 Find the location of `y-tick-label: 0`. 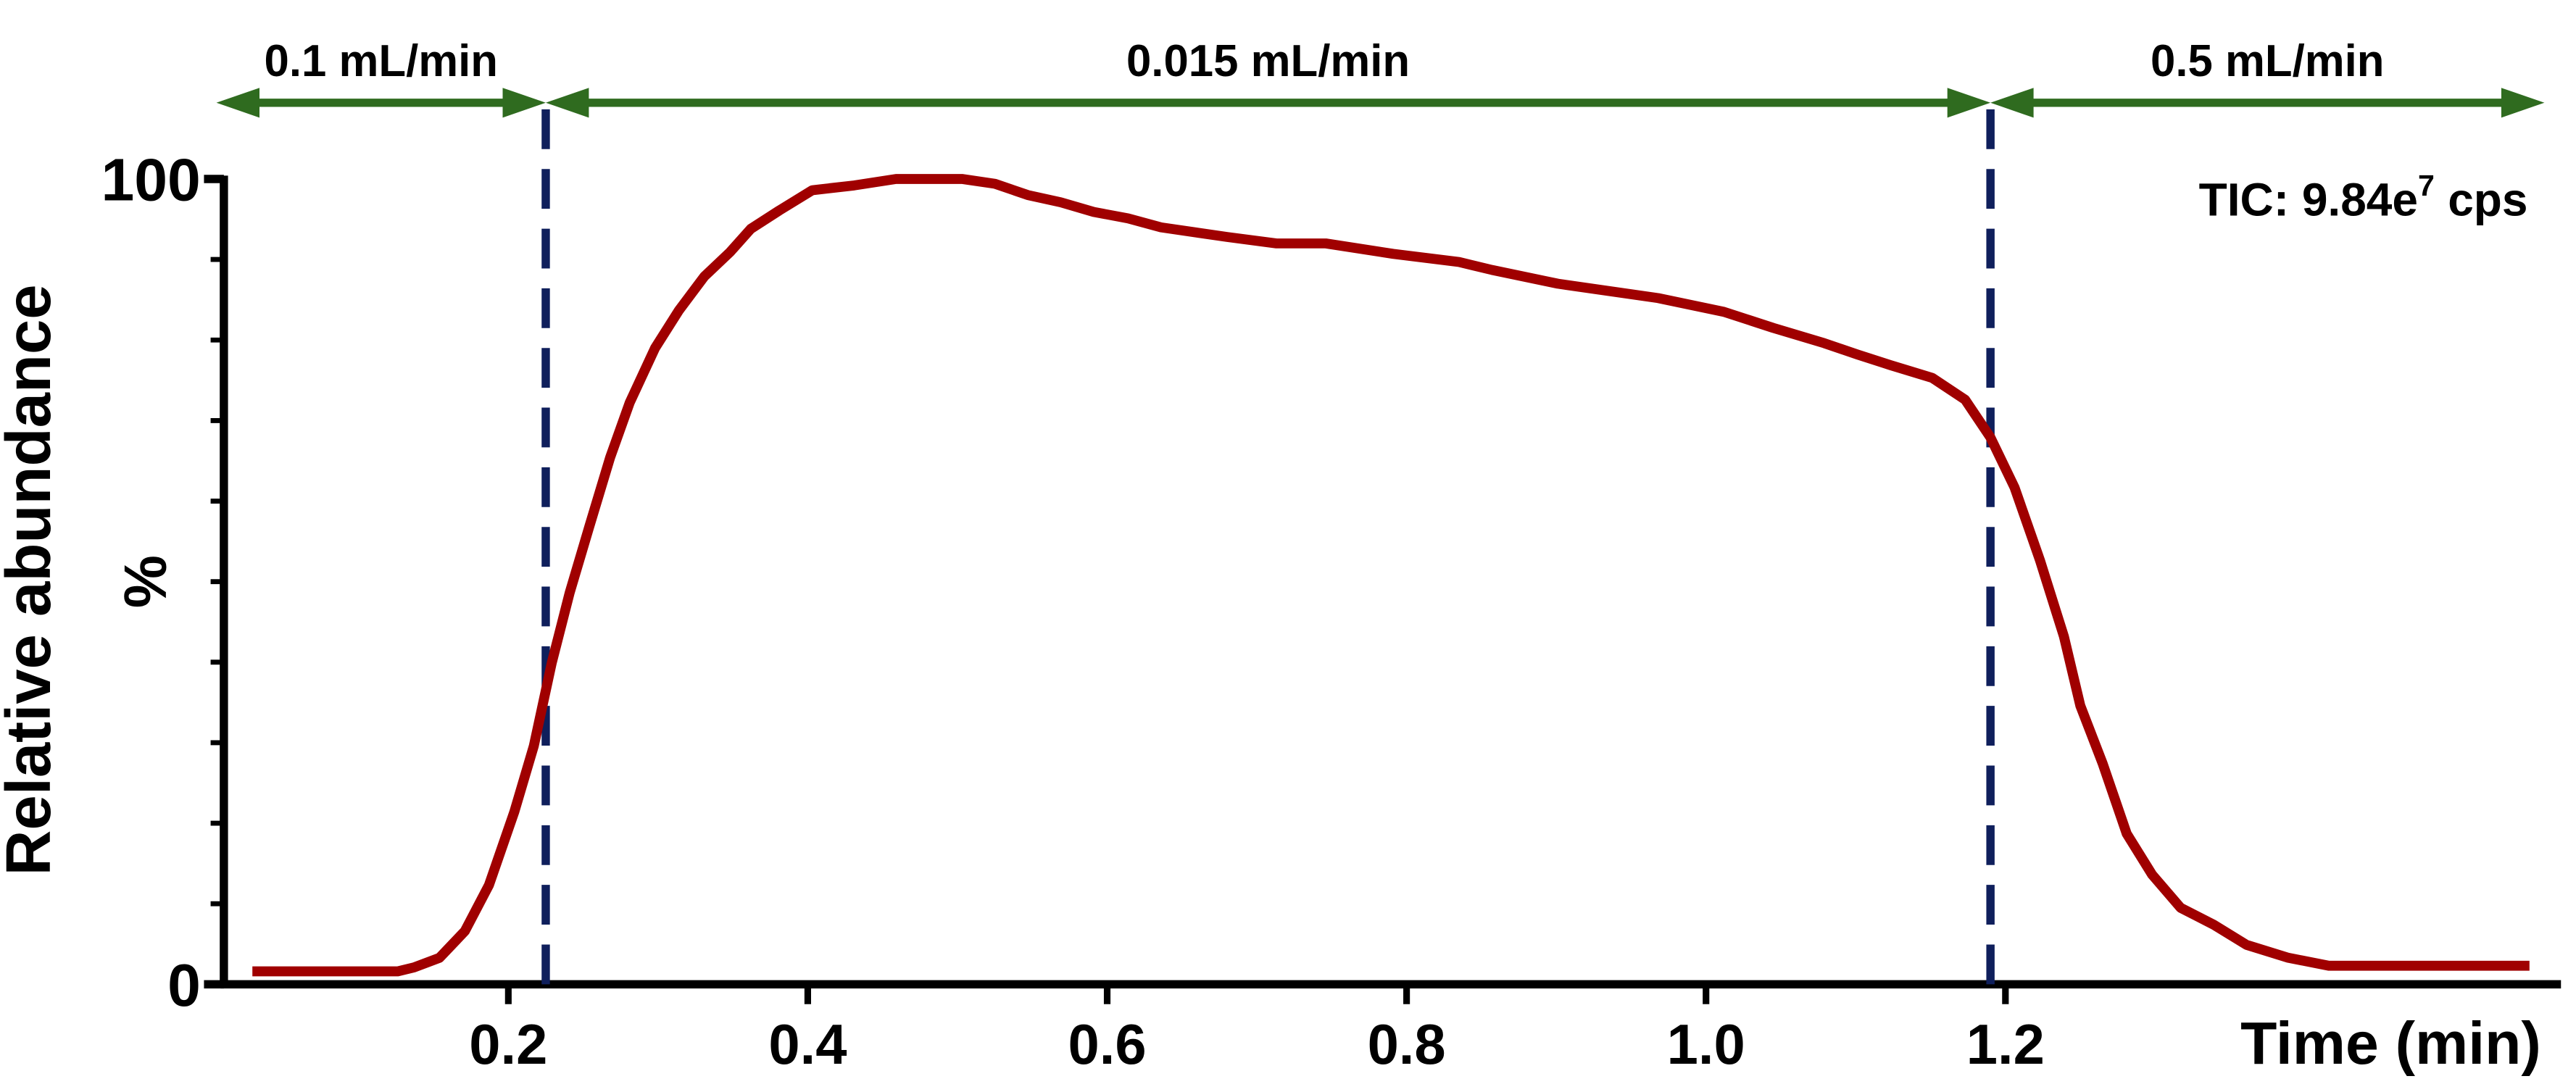

y-tick-label: 0 is located at coordinates (184, 986).